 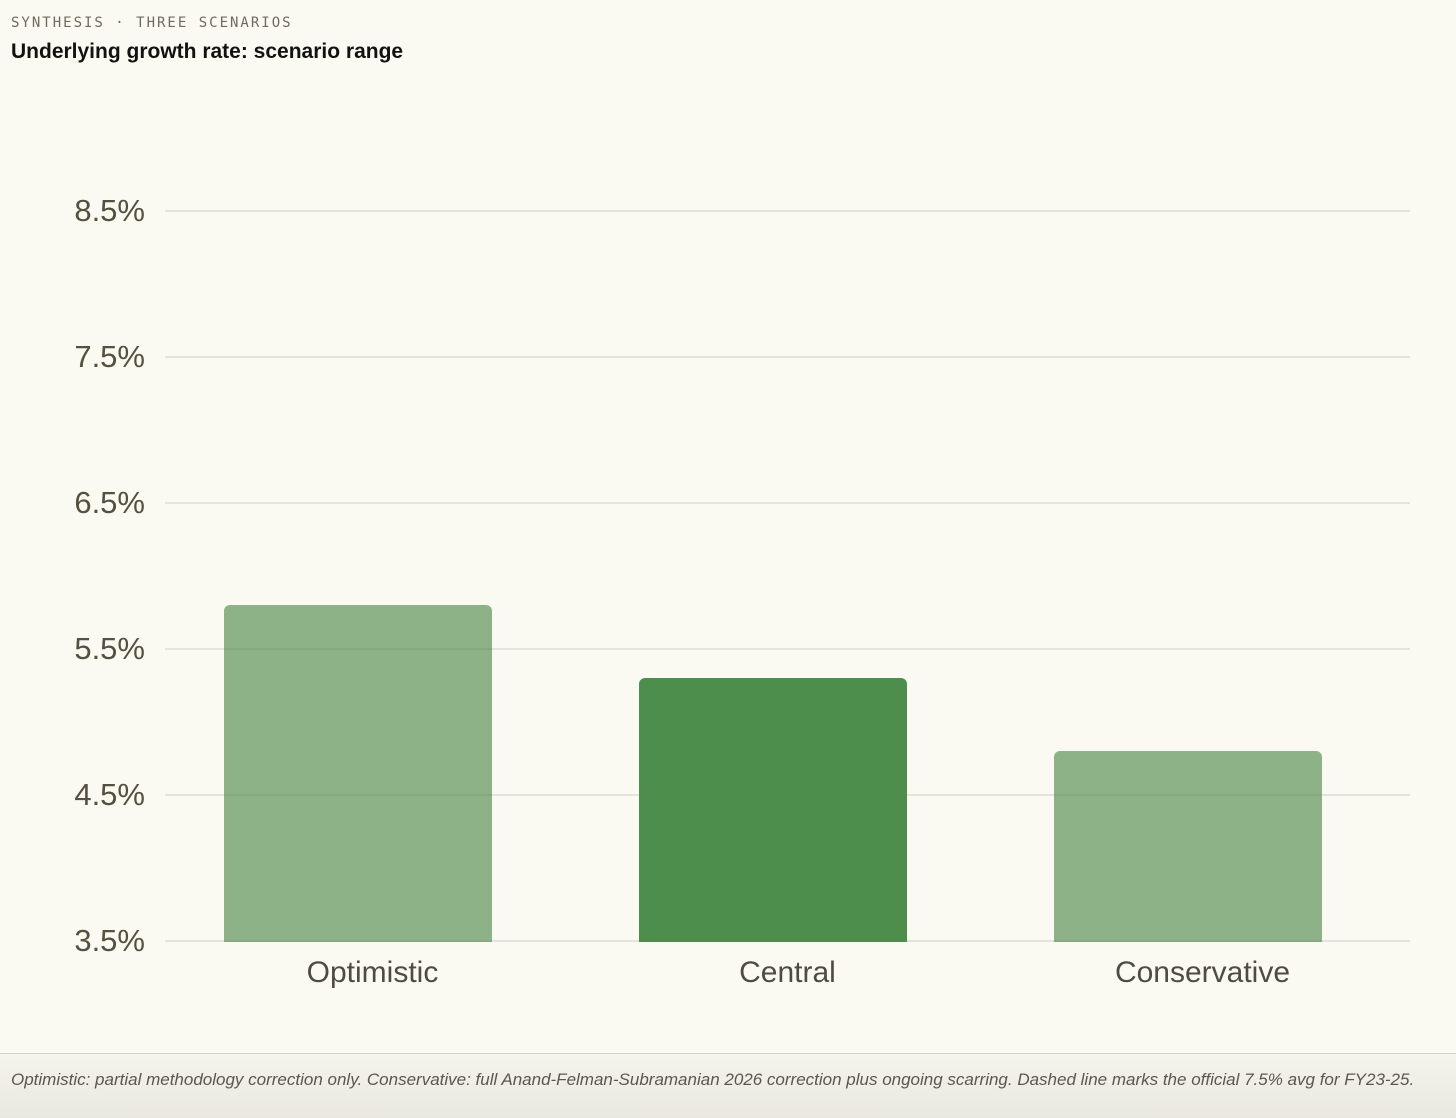 I want to click on gridline-4.5pct, so click(x=787, y=795).